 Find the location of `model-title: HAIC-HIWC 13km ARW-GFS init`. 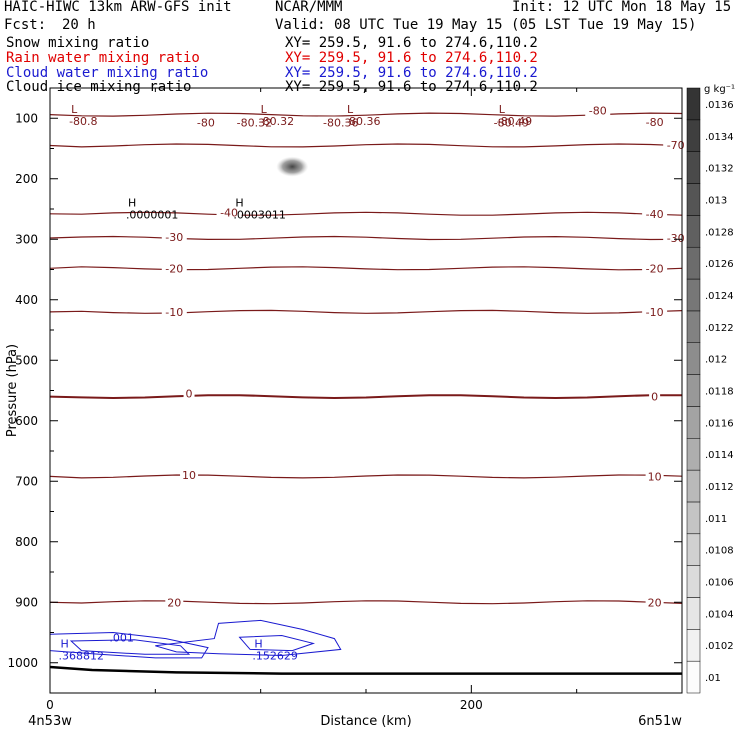

model-title: HAIC-HIWC 13km ARW-GFS init is located at coordinates (118, 7).